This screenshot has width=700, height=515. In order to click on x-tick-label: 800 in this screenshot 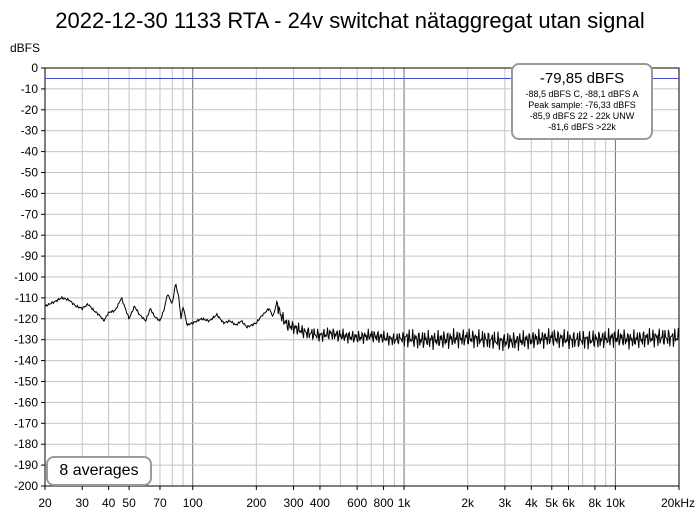, I will do `click(384, 503)`.